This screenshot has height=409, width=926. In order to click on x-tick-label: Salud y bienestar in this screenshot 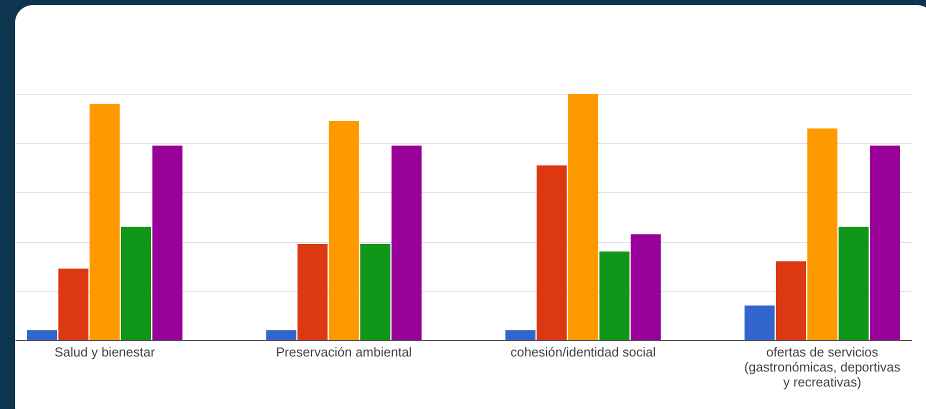, I will do `click(105, 352)`.